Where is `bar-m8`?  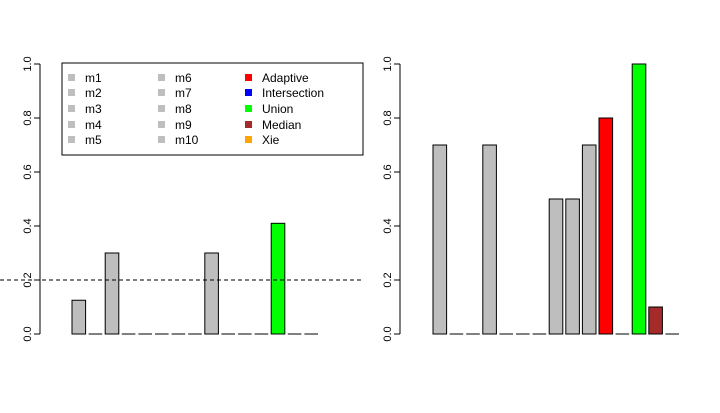 bar-m8 is located at coordinates (556, 266).